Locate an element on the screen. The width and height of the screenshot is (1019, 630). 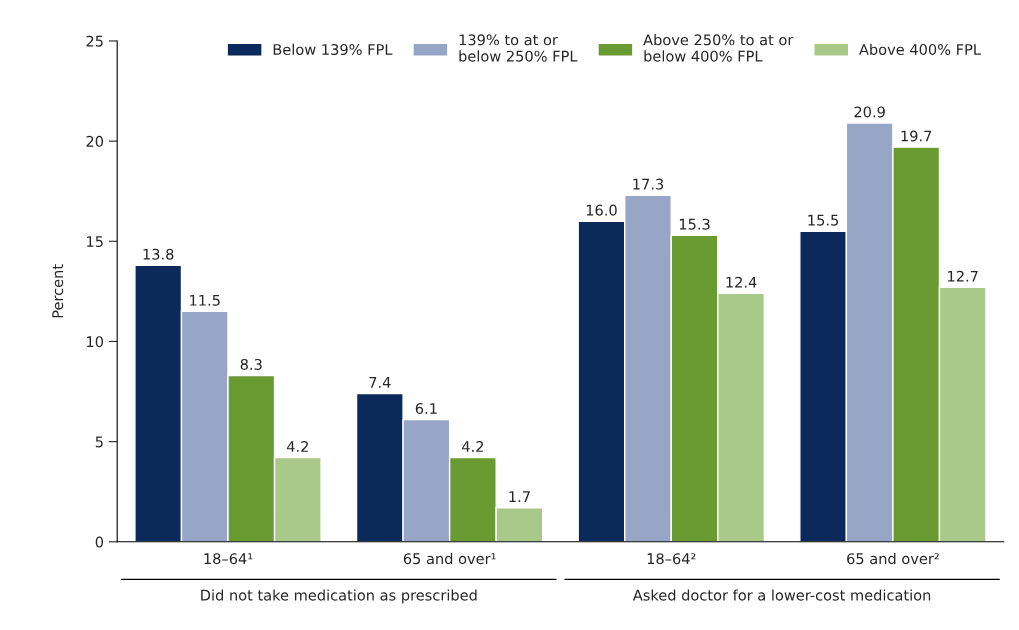
text: 17.3 is located at coordinates (648, 184).